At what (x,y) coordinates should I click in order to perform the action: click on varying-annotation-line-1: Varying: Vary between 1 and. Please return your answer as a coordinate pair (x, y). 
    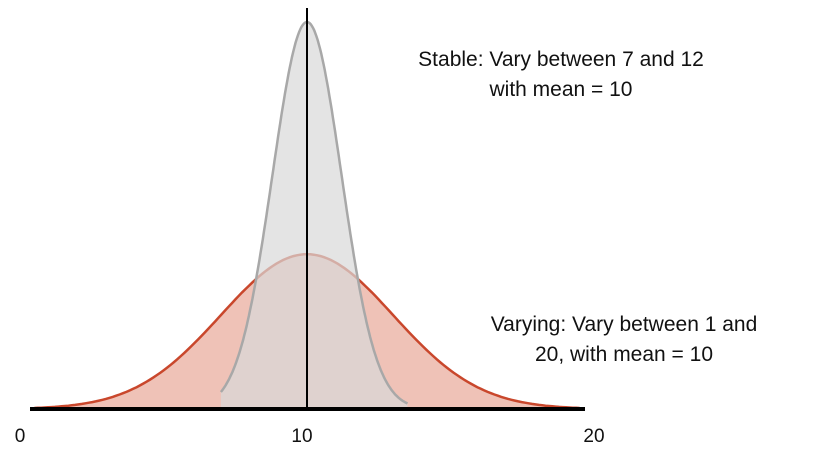
    Looking at the image, I should click on (624, 324).